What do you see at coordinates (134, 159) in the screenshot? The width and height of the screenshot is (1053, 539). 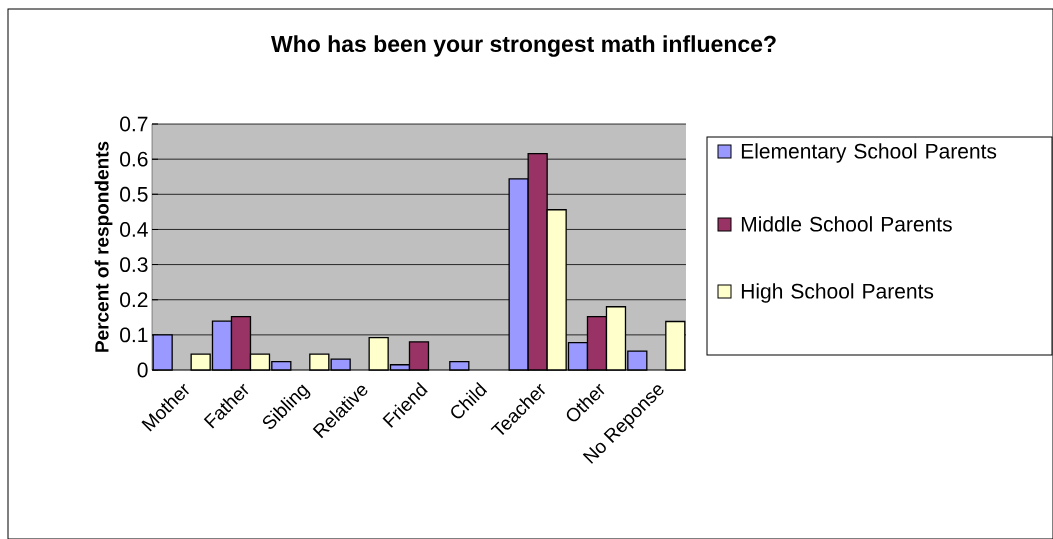 I see `y-tick-label: 0.6` at bounding box center [134, 159].